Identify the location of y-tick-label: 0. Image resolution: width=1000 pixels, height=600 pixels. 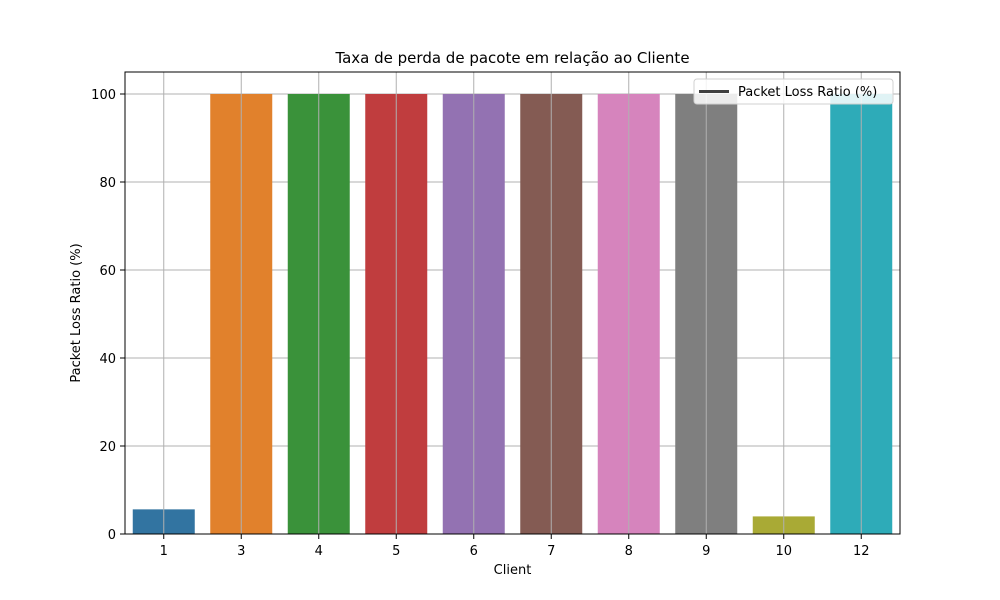
(112, 535).